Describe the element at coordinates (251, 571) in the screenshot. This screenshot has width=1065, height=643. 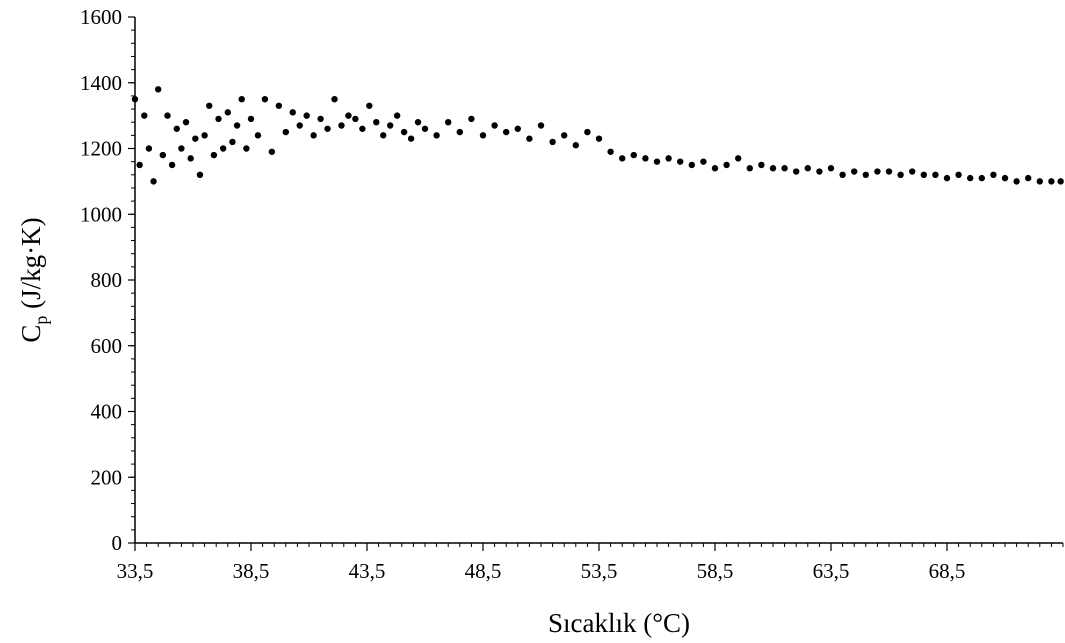
I see `x-tick-label: 38,5` at that location.